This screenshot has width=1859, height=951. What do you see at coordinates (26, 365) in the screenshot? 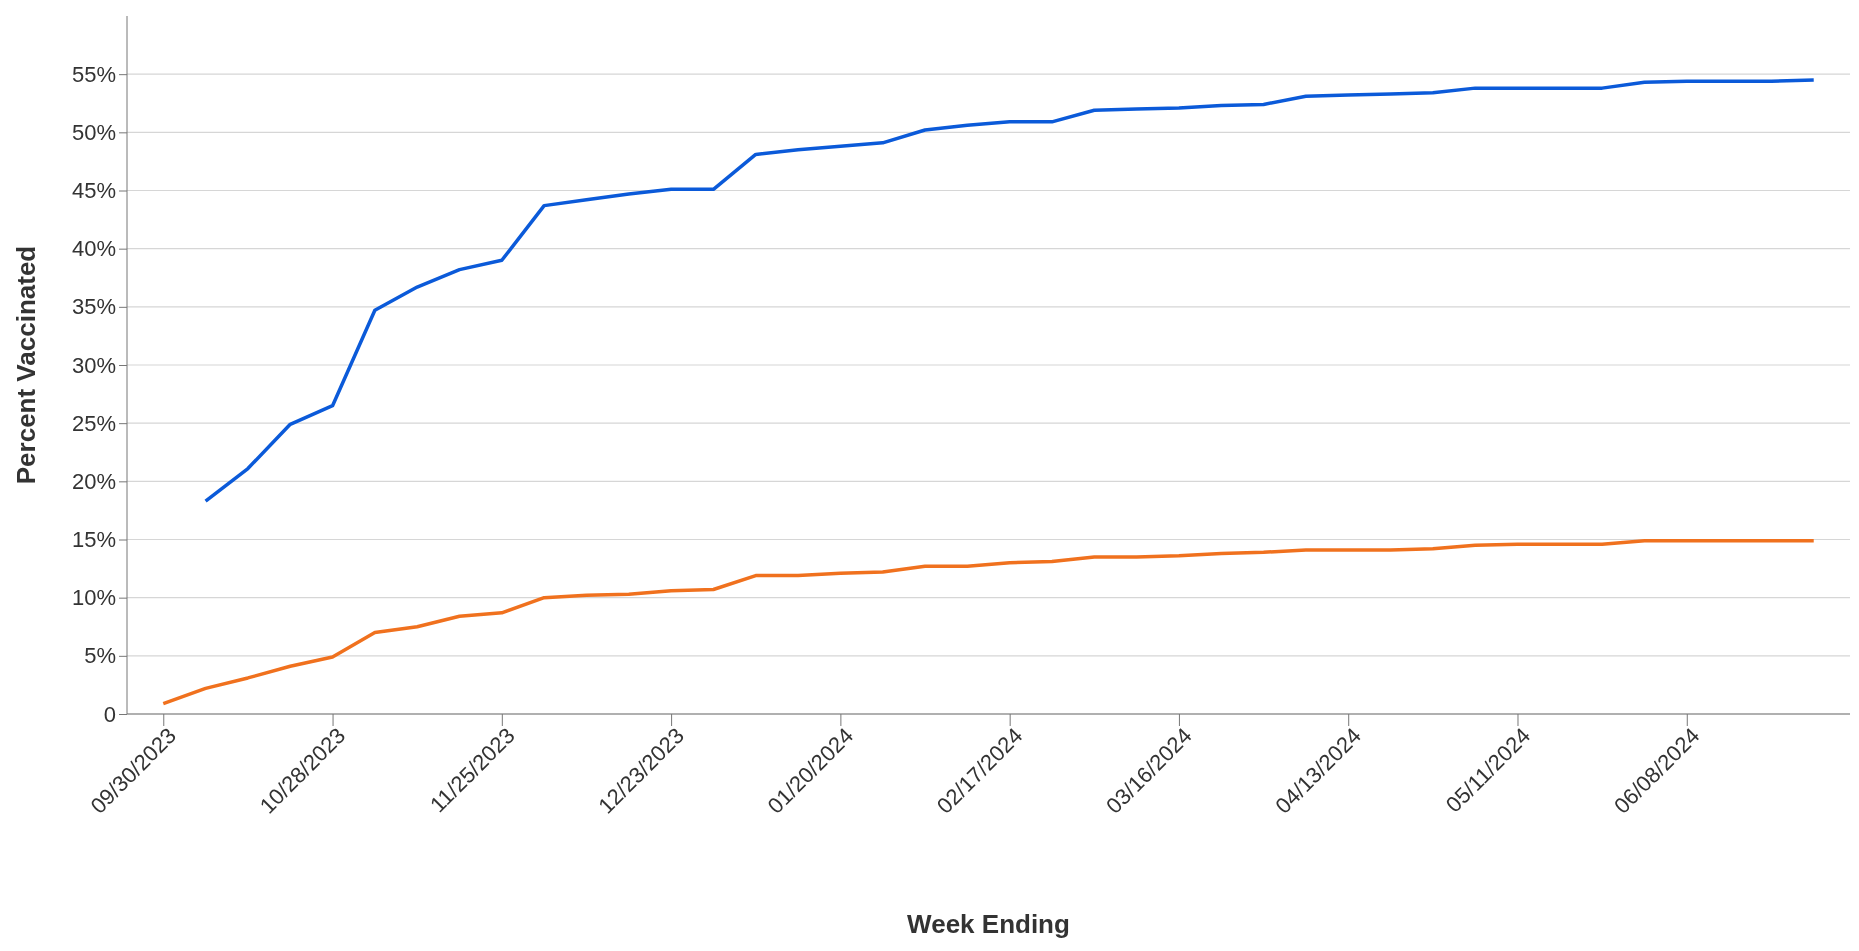
I see `y-axis-title: Percent Vaccinated` at bounding box center [26, 365].